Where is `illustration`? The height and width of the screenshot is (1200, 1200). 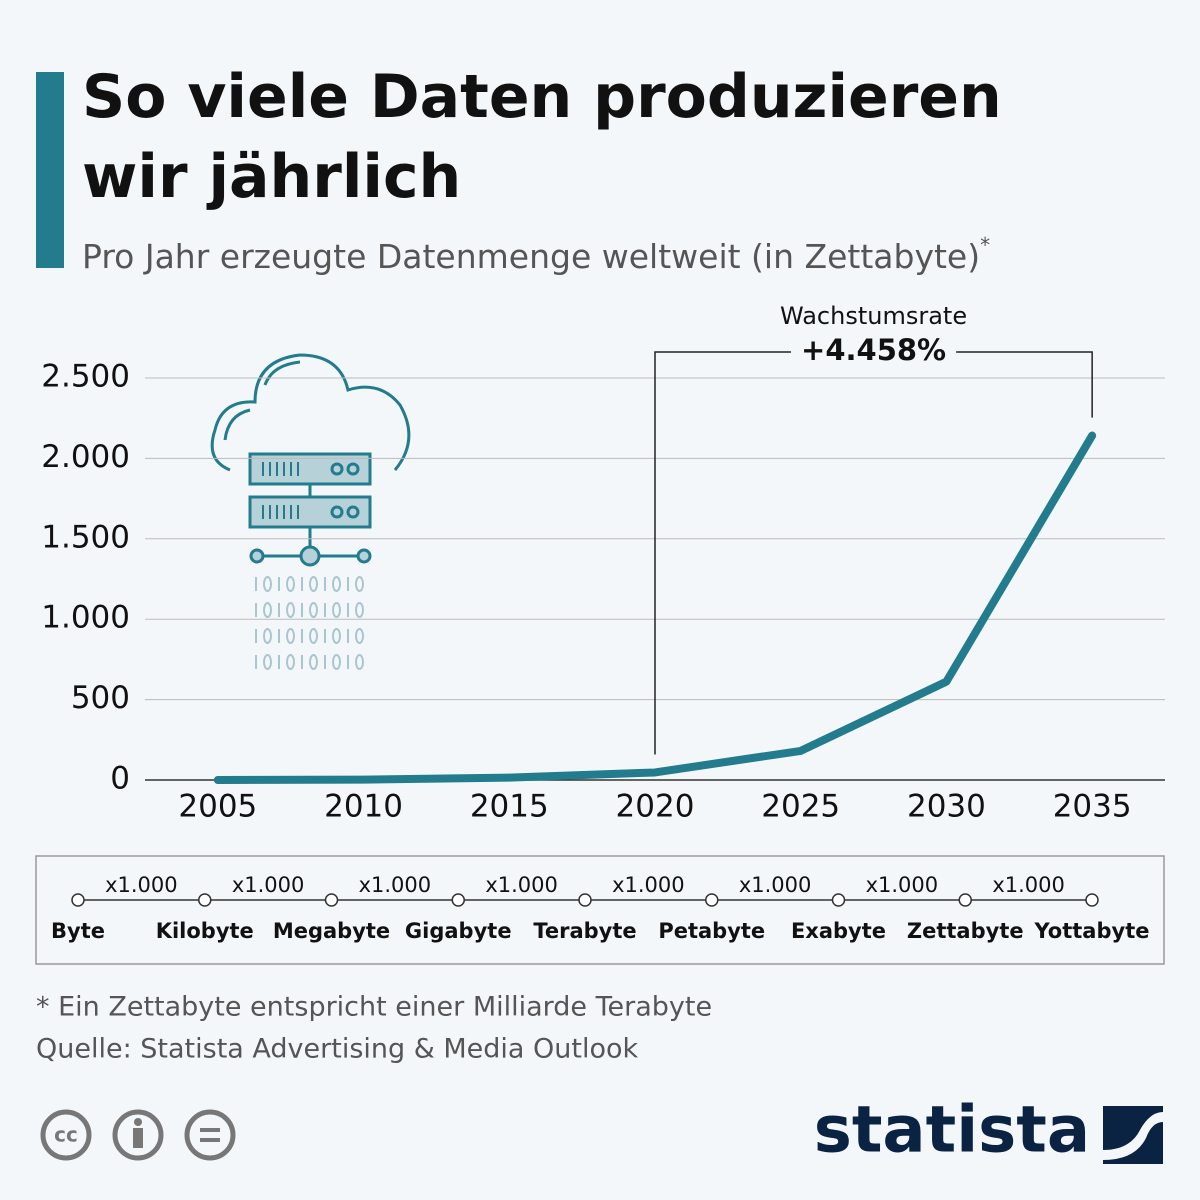 illustration is located at coordinates (310, 460).